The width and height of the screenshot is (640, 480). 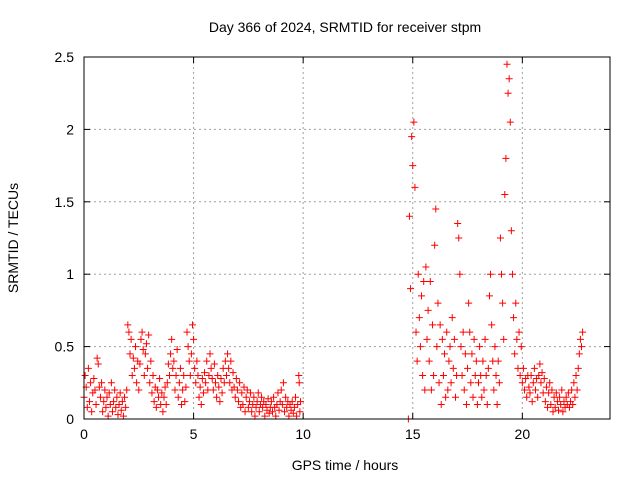 I want to click on y-tick-label: 1.5, so click(x=65, y=202).